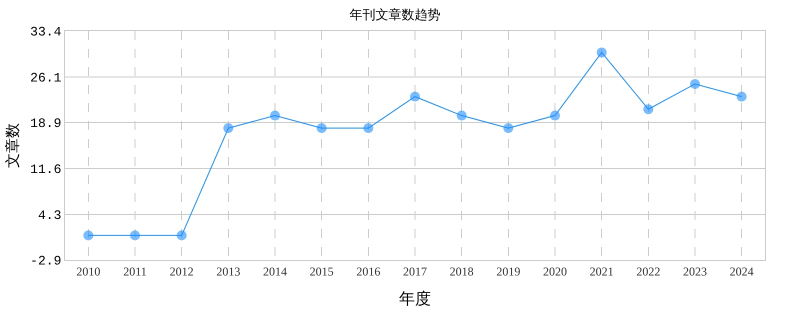  What do you see at coordinates (182, 271) in the screenshot?
I see `x-tick-label: 2012` at bounding box center [182, 271].